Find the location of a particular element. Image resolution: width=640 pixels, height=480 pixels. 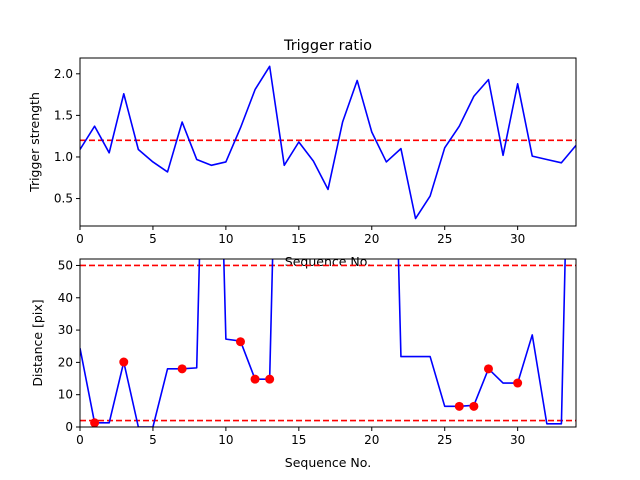

y-tick-label: 0 is located at coordinates (69, 427).